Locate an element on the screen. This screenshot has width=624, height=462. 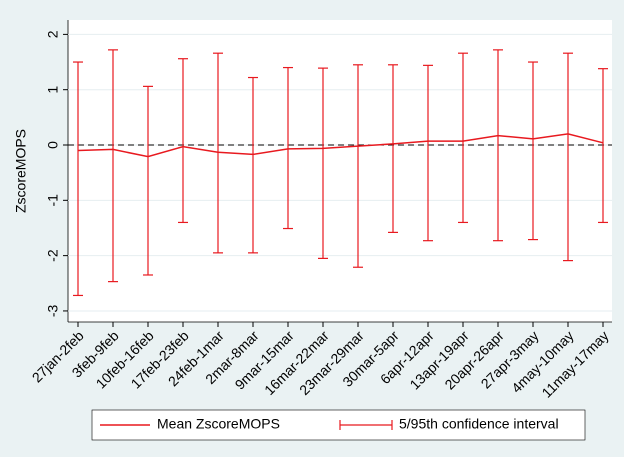
mean-line is located at coordinates (340, 145).